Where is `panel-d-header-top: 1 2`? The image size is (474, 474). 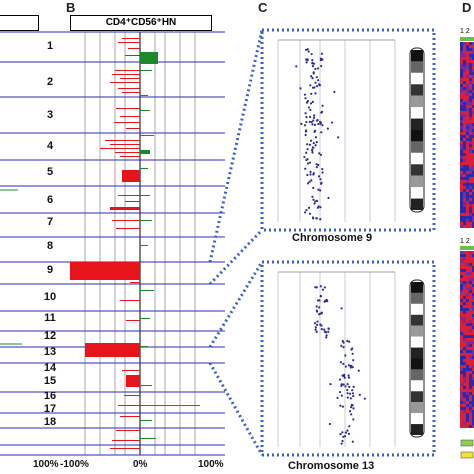 panel-d-header-top: 1 2 is located at coordinates (465, 31).